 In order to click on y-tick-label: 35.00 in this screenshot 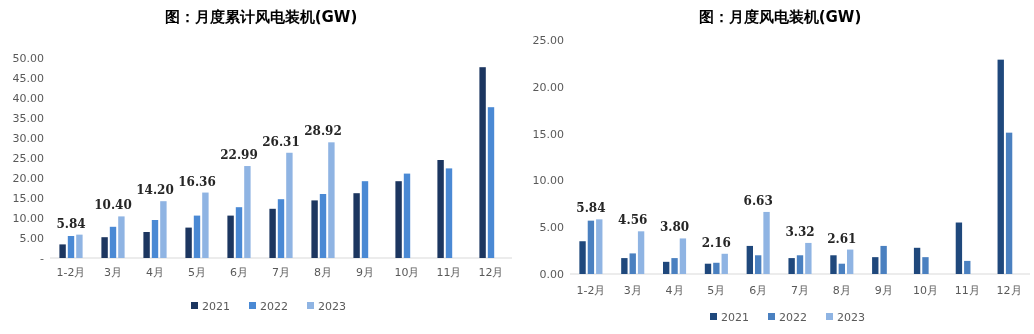, I will do `click(28, 118)`.